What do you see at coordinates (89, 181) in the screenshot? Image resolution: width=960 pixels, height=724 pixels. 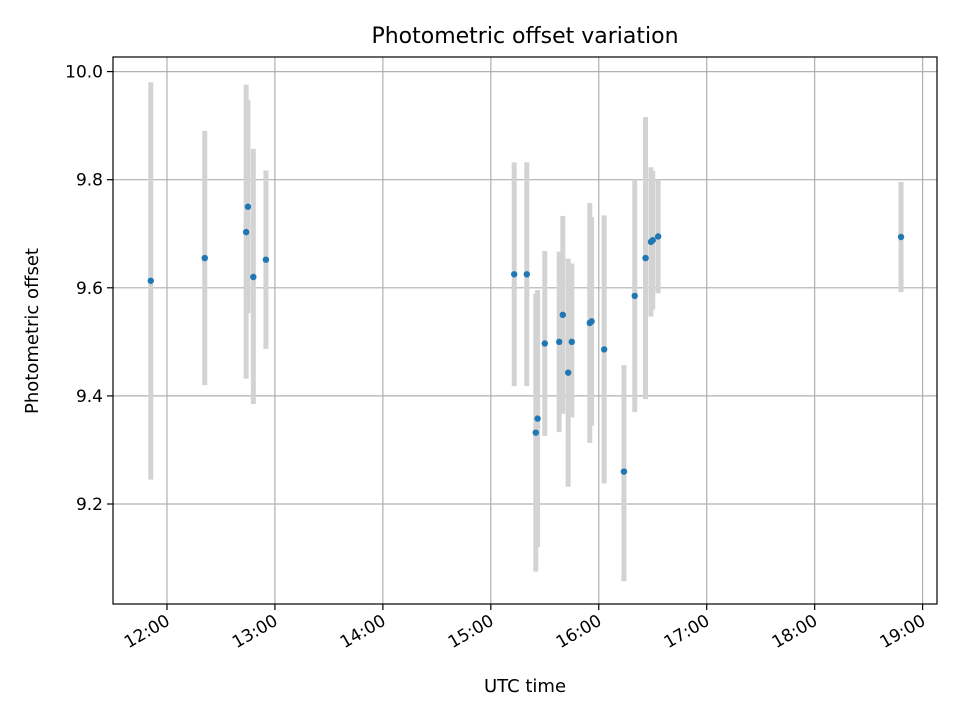 I see `y-tick-label: 9.8` at bounding box center [89, 181].